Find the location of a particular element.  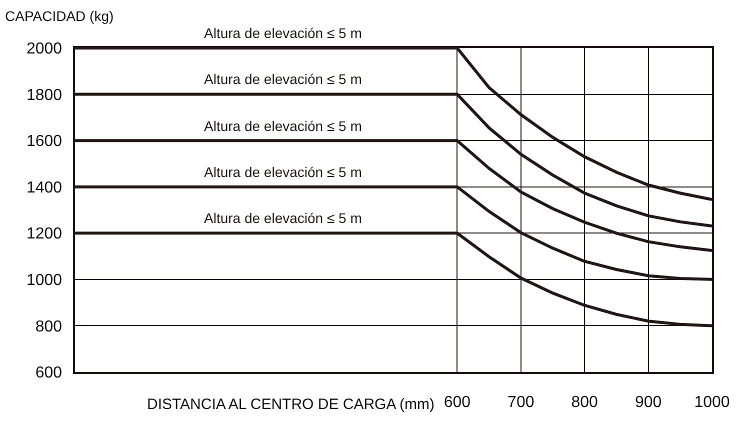

x-tick-label: 1000 is located at coordinates (712, 402).